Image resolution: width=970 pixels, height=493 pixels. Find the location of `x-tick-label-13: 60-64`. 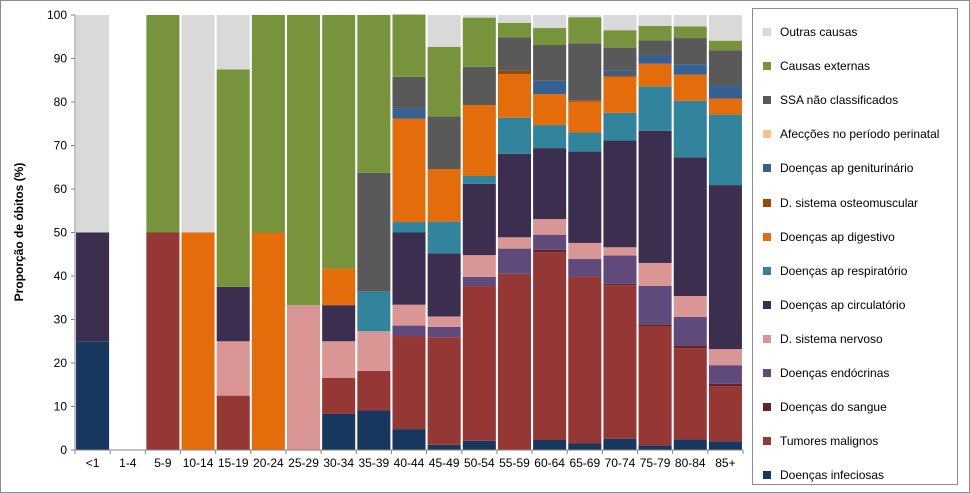

x-tick-label-13: 60-64 is located at coordinates (549, 463).